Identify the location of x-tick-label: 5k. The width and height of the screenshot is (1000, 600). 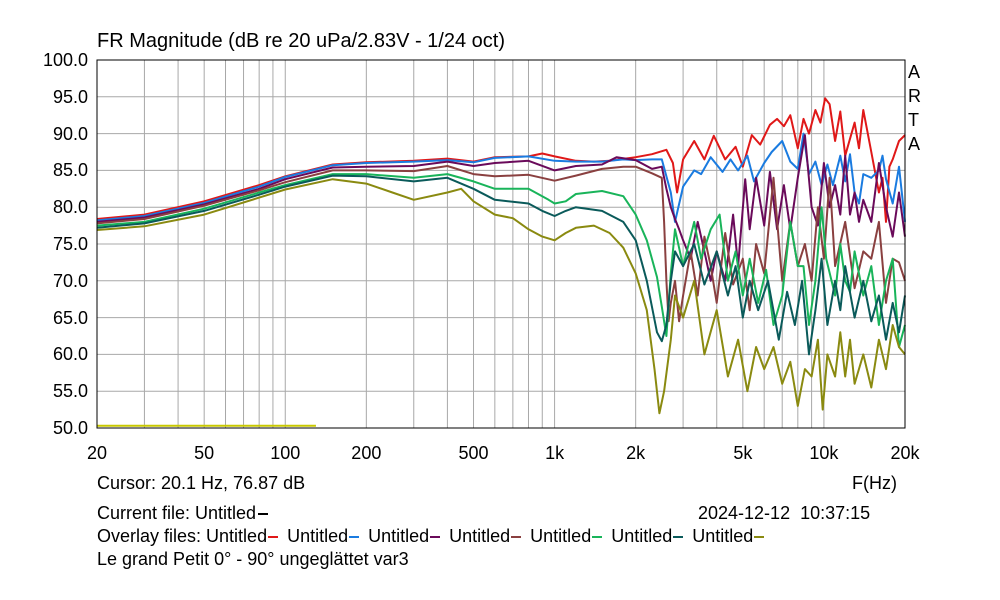
(743, 453).